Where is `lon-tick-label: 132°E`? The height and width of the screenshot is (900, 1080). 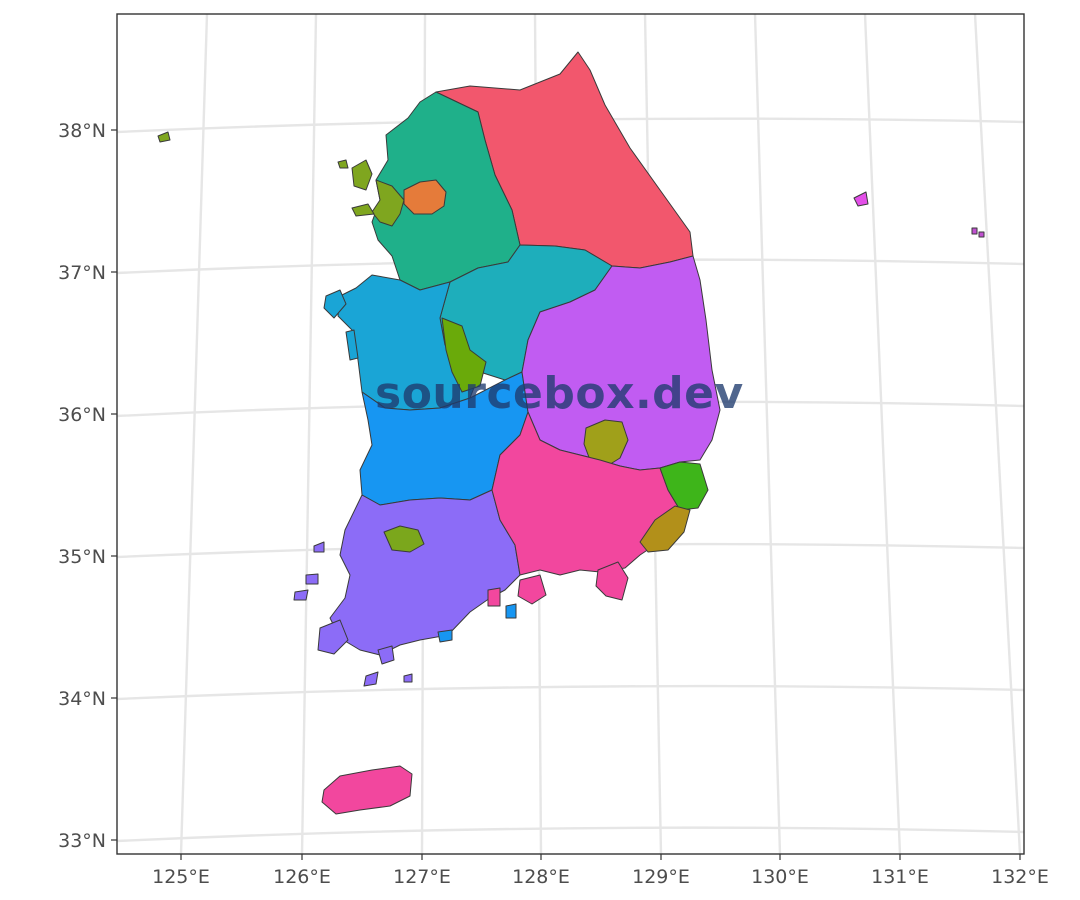
lon-tick-label: 132°E is located at coordinates (1020, 877).